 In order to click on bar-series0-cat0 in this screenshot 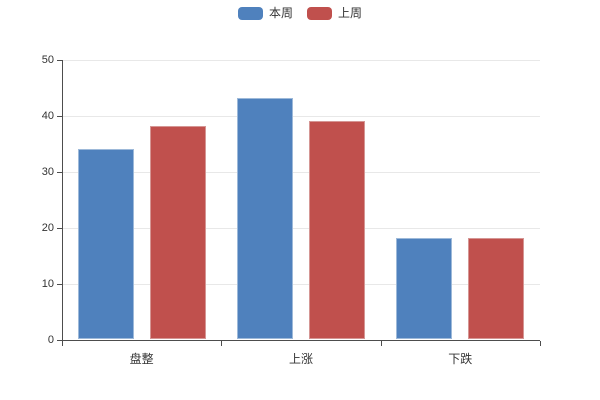, I will do `click(105, 243)`.